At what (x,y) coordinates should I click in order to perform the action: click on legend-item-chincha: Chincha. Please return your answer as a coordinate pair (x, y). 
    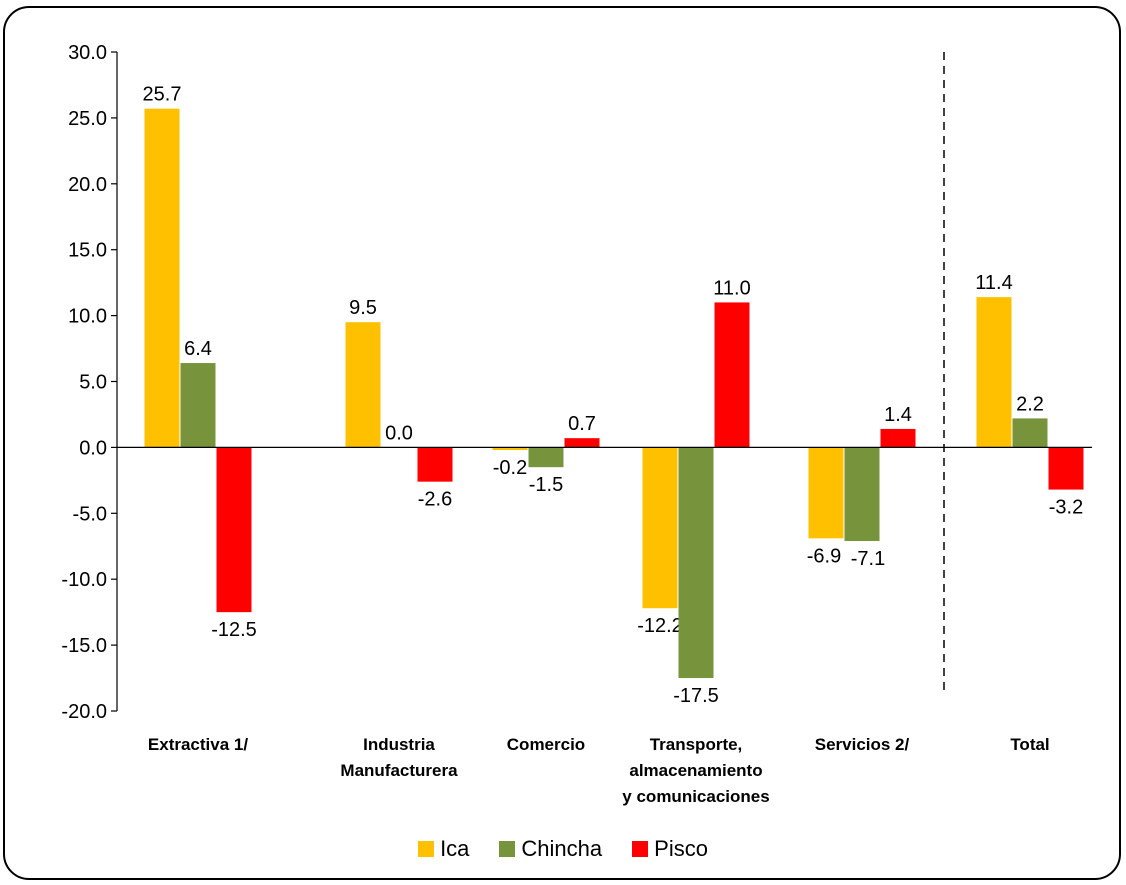
    Looking at the image, I should click on (550, 849).